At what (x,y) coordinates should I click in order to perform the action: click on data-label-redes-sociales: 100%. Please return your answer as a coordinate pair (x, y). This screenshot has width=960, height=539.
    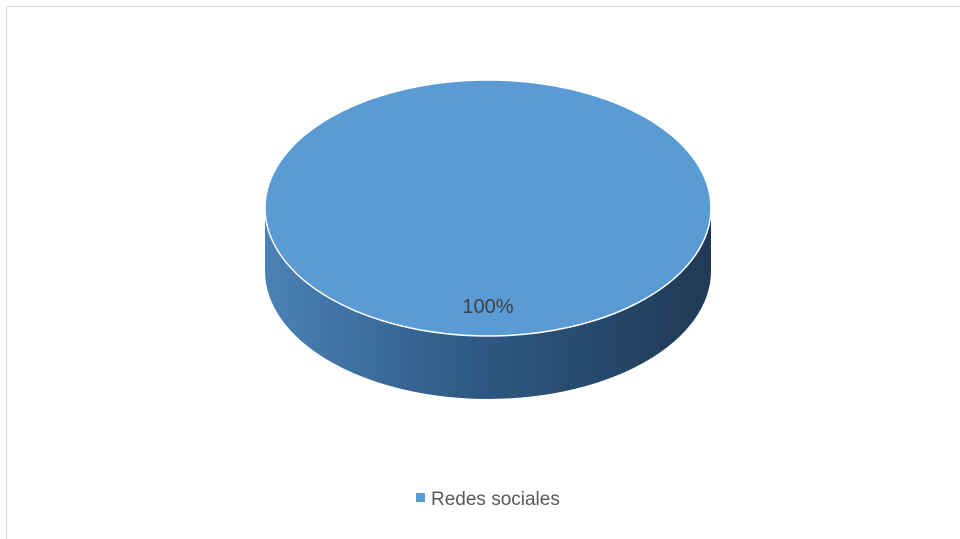
    Looking at the image, I should click on (487, 307).